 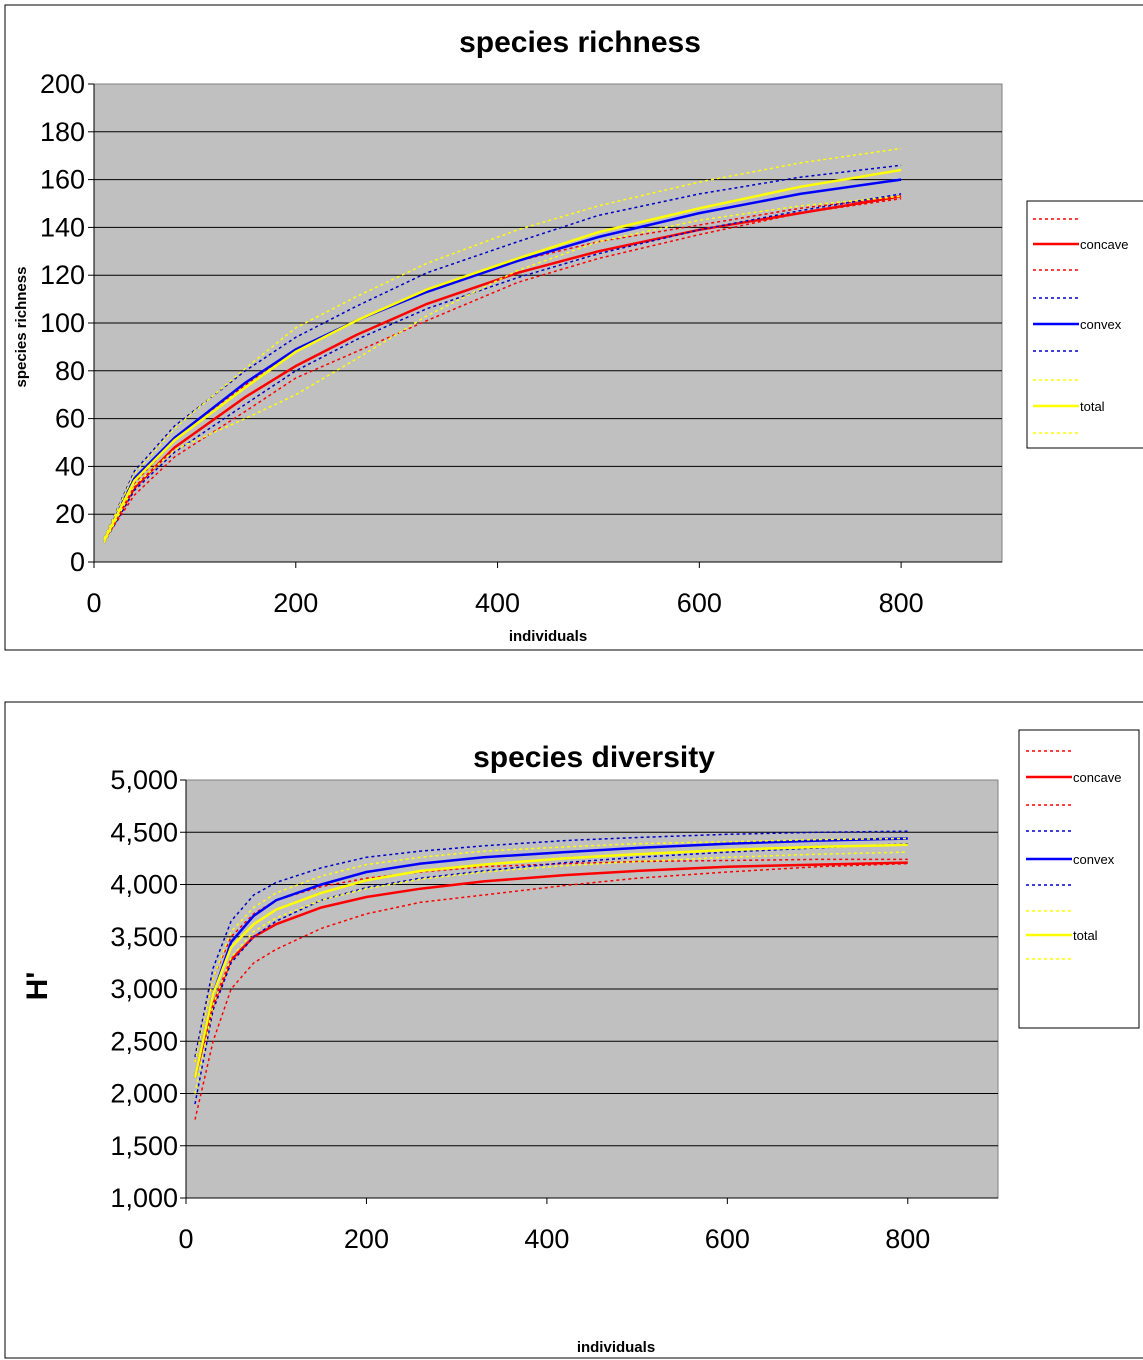 I want to click on series-line-convex, so click(x=550, y=958).